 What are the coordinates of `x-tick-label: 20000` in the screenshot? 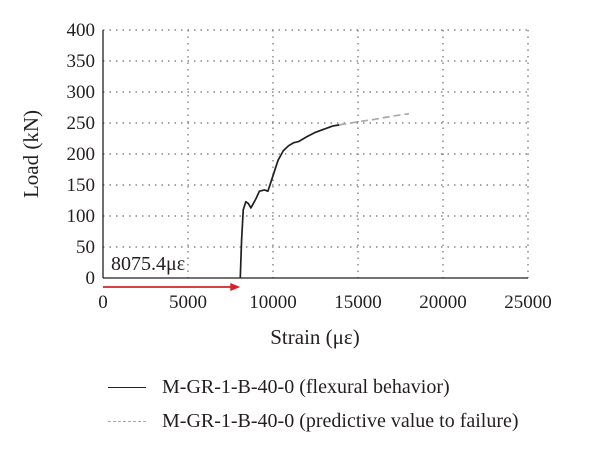 It's located at (443, 302).